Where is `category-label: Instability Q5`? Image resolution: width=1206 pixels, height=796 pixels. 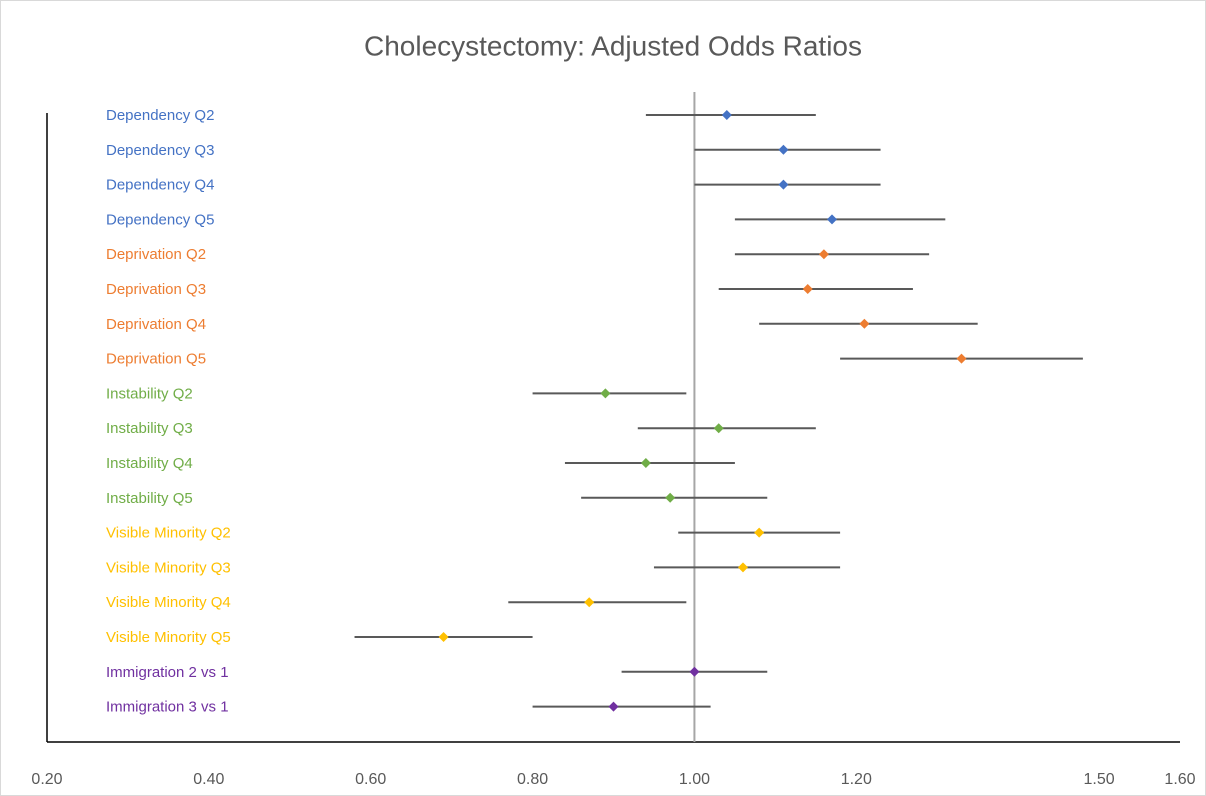
category-label: Instability Q5 is located at coordinates (149, 498).